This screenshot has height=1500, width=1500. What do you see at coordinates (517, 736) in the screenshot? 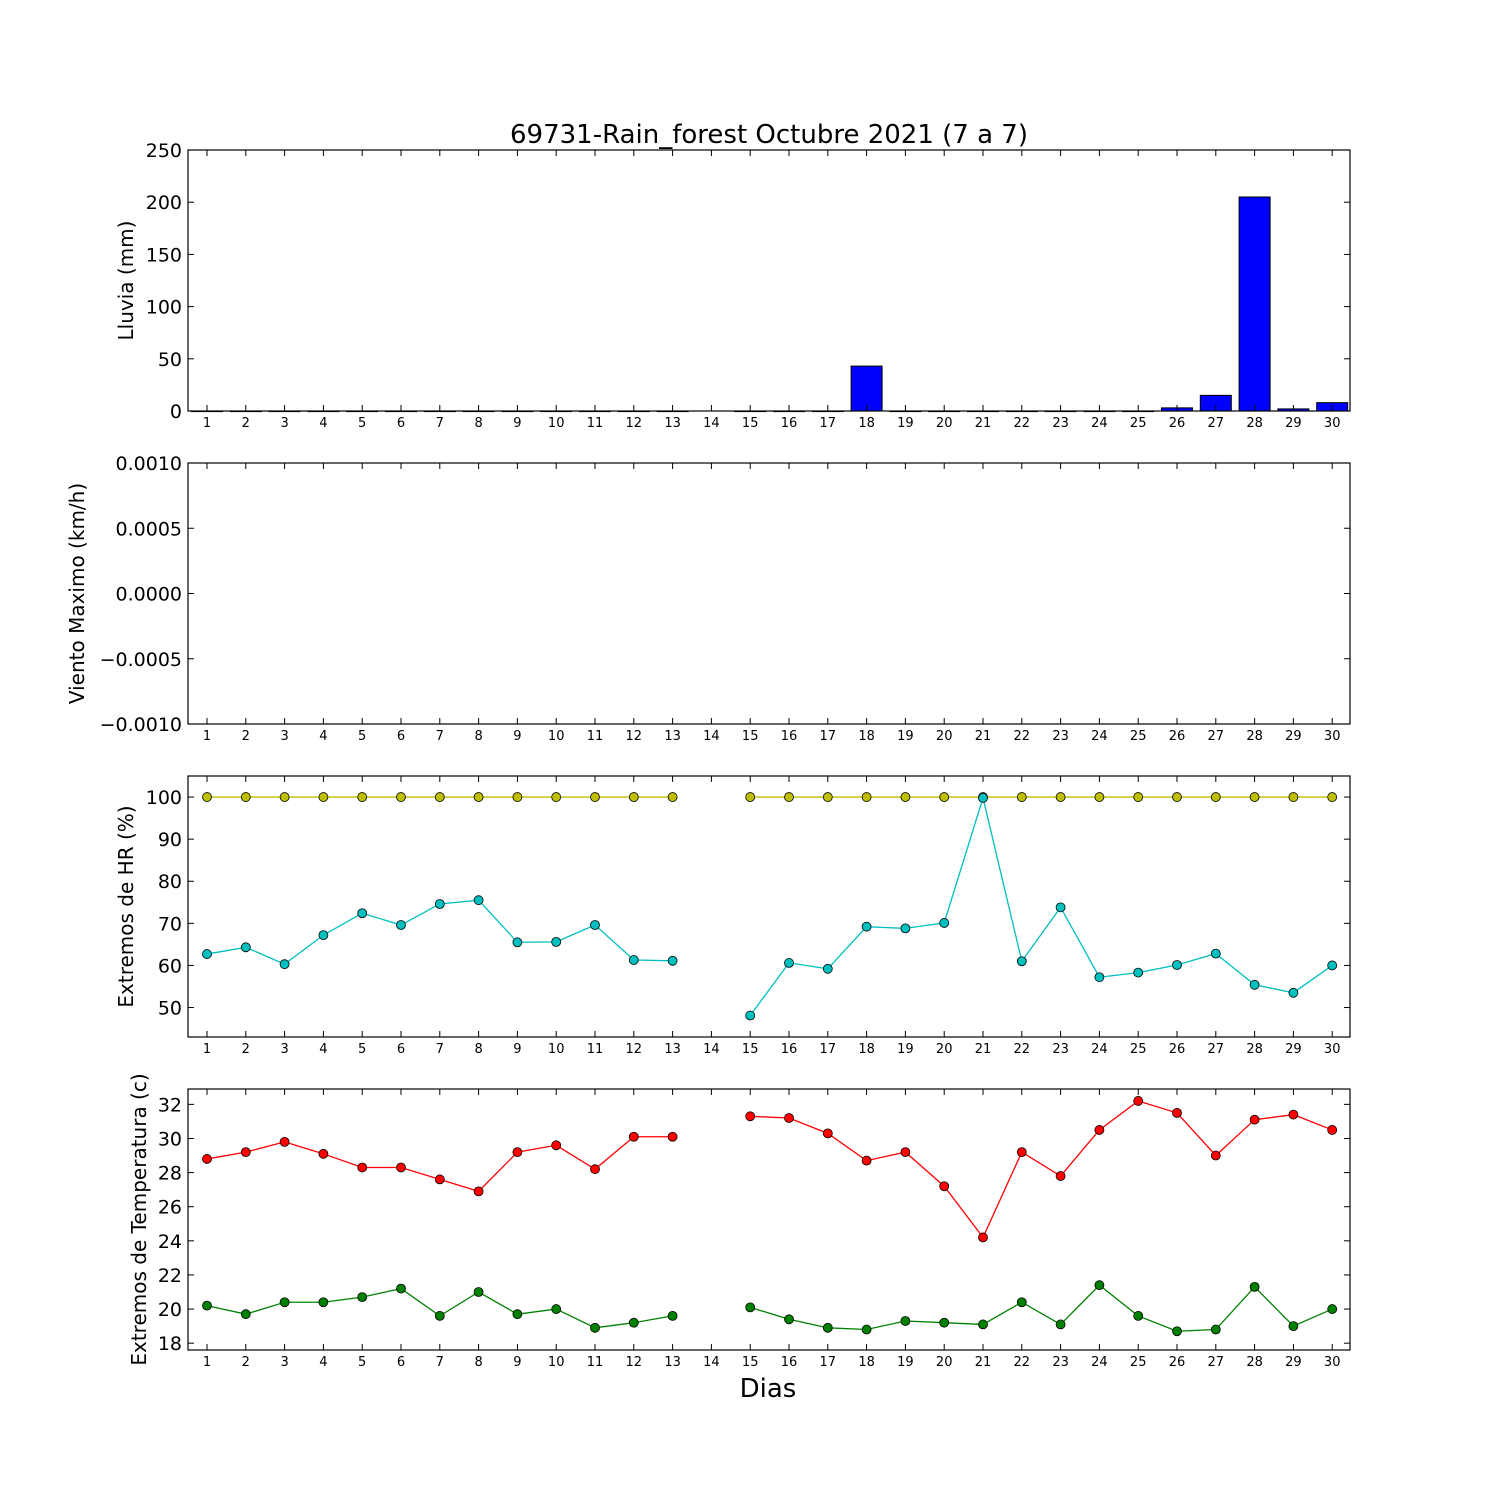
I see `x-tick-label: 9` at bounding box center [517, 736].